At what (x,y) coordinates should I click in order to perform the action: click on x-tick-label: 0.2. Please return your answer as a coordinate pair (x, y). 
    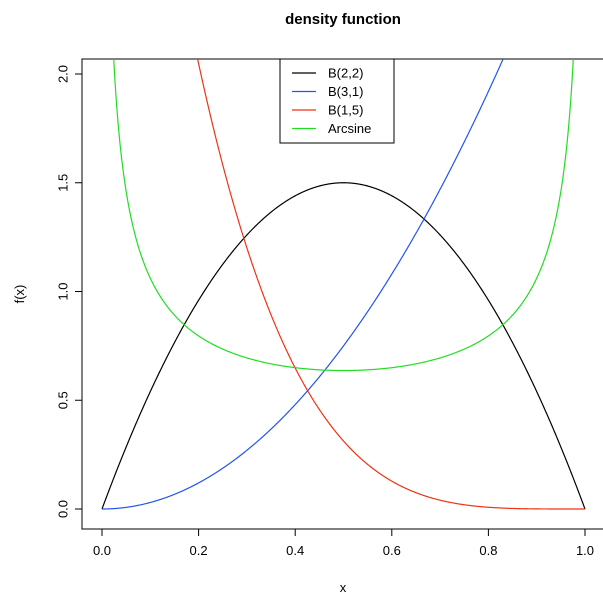
    Looking at the image, I should click on (199, 550).